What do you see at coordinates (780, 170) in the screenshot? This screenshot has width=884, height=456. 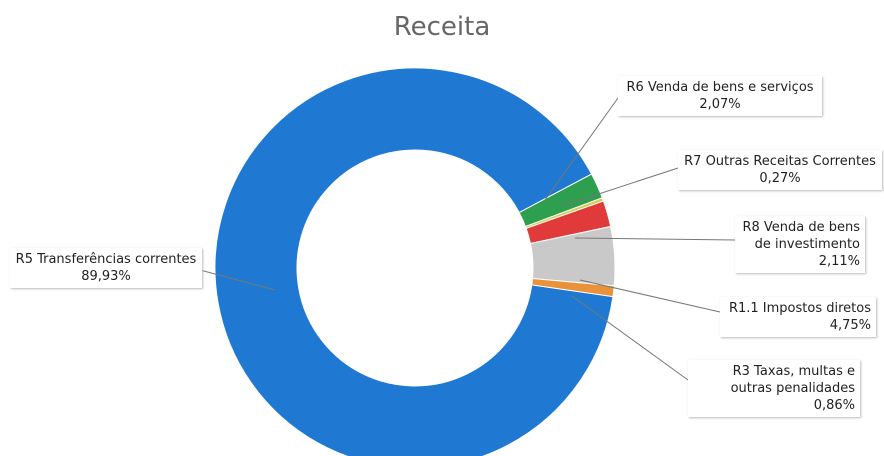 I see `data-label: R7 Outras Receitas Correntes 0,27%` at bounding box center [780, 170].